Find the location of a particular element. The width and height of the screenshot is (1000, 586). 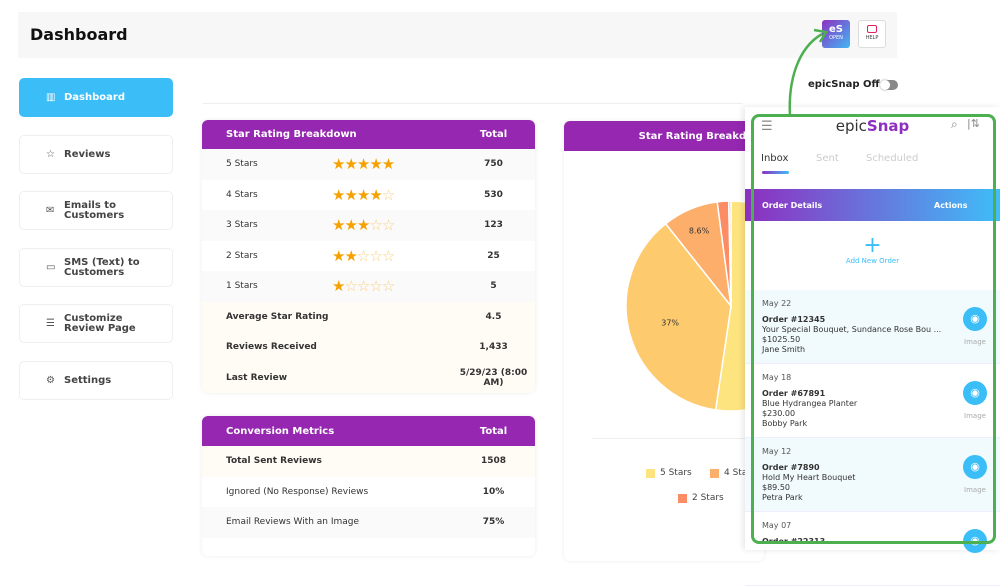

order-number: Order #67891 is located at coordinates (794, 393).